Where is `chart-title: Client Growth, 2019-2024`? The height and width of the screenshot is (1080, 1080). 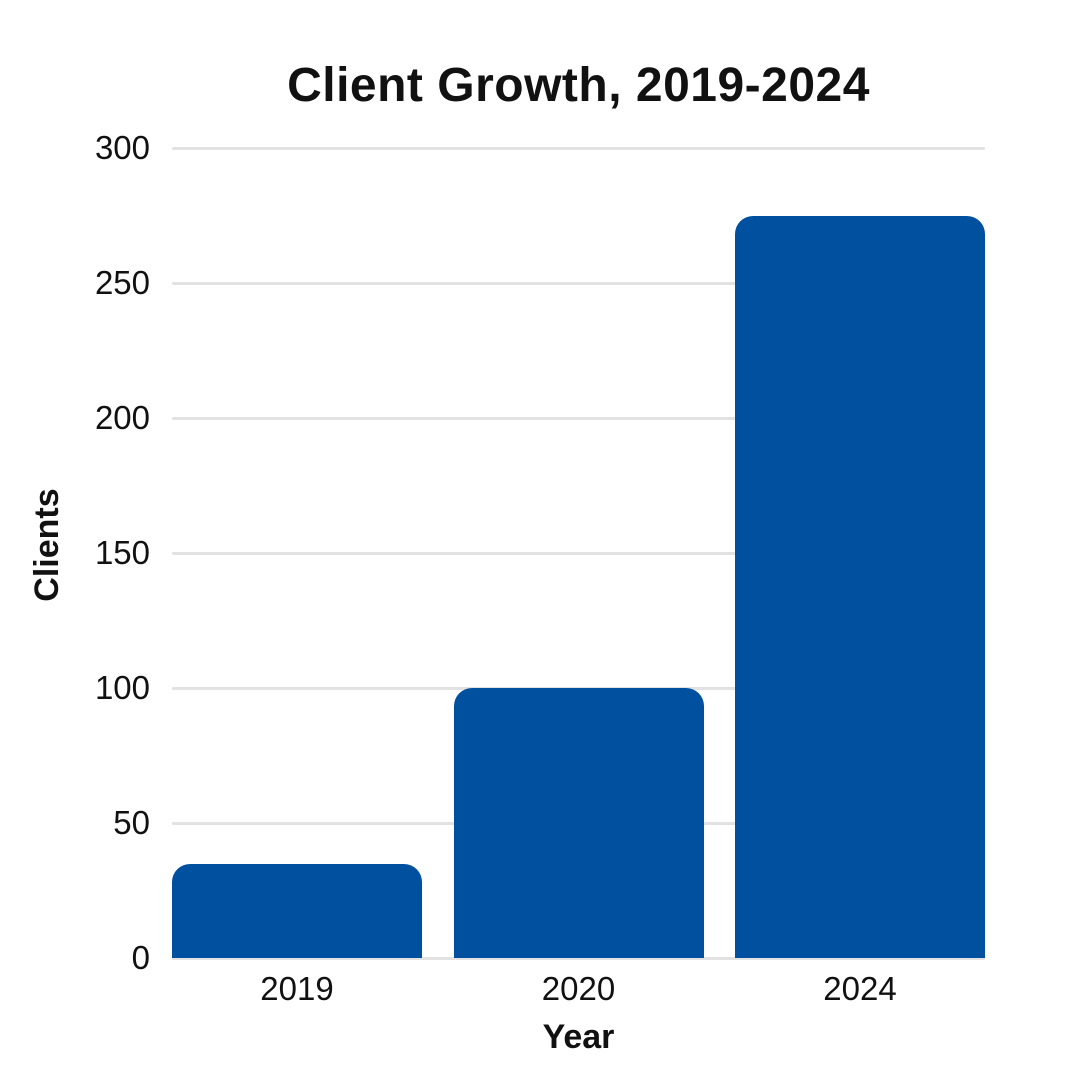
chart-title: Client Growth, 2019-2024 is located at coordinates (578, 85).